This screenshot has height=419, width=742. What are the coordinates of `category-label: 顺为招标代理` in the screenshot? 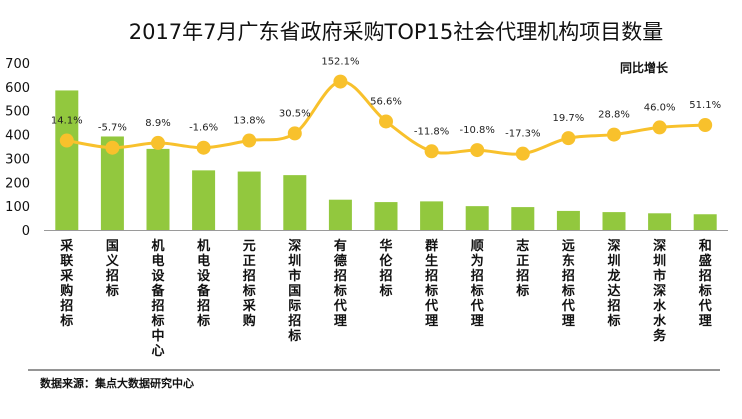 It's located at (477, 284).